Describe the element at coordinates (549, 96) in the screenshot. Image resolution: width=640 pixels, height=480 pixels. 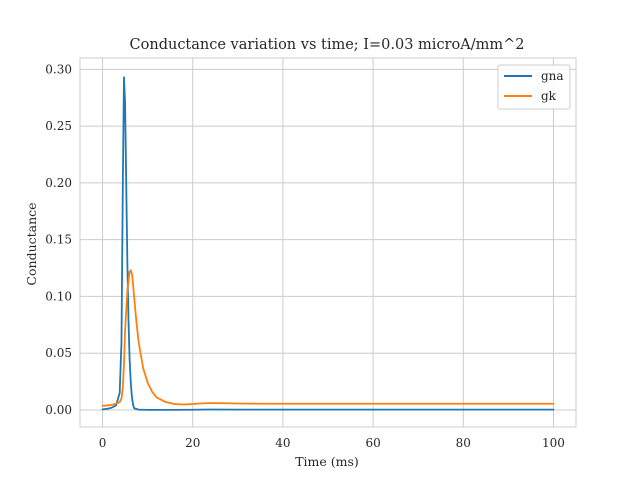
I see `legend-label-gk: gk` at that location.